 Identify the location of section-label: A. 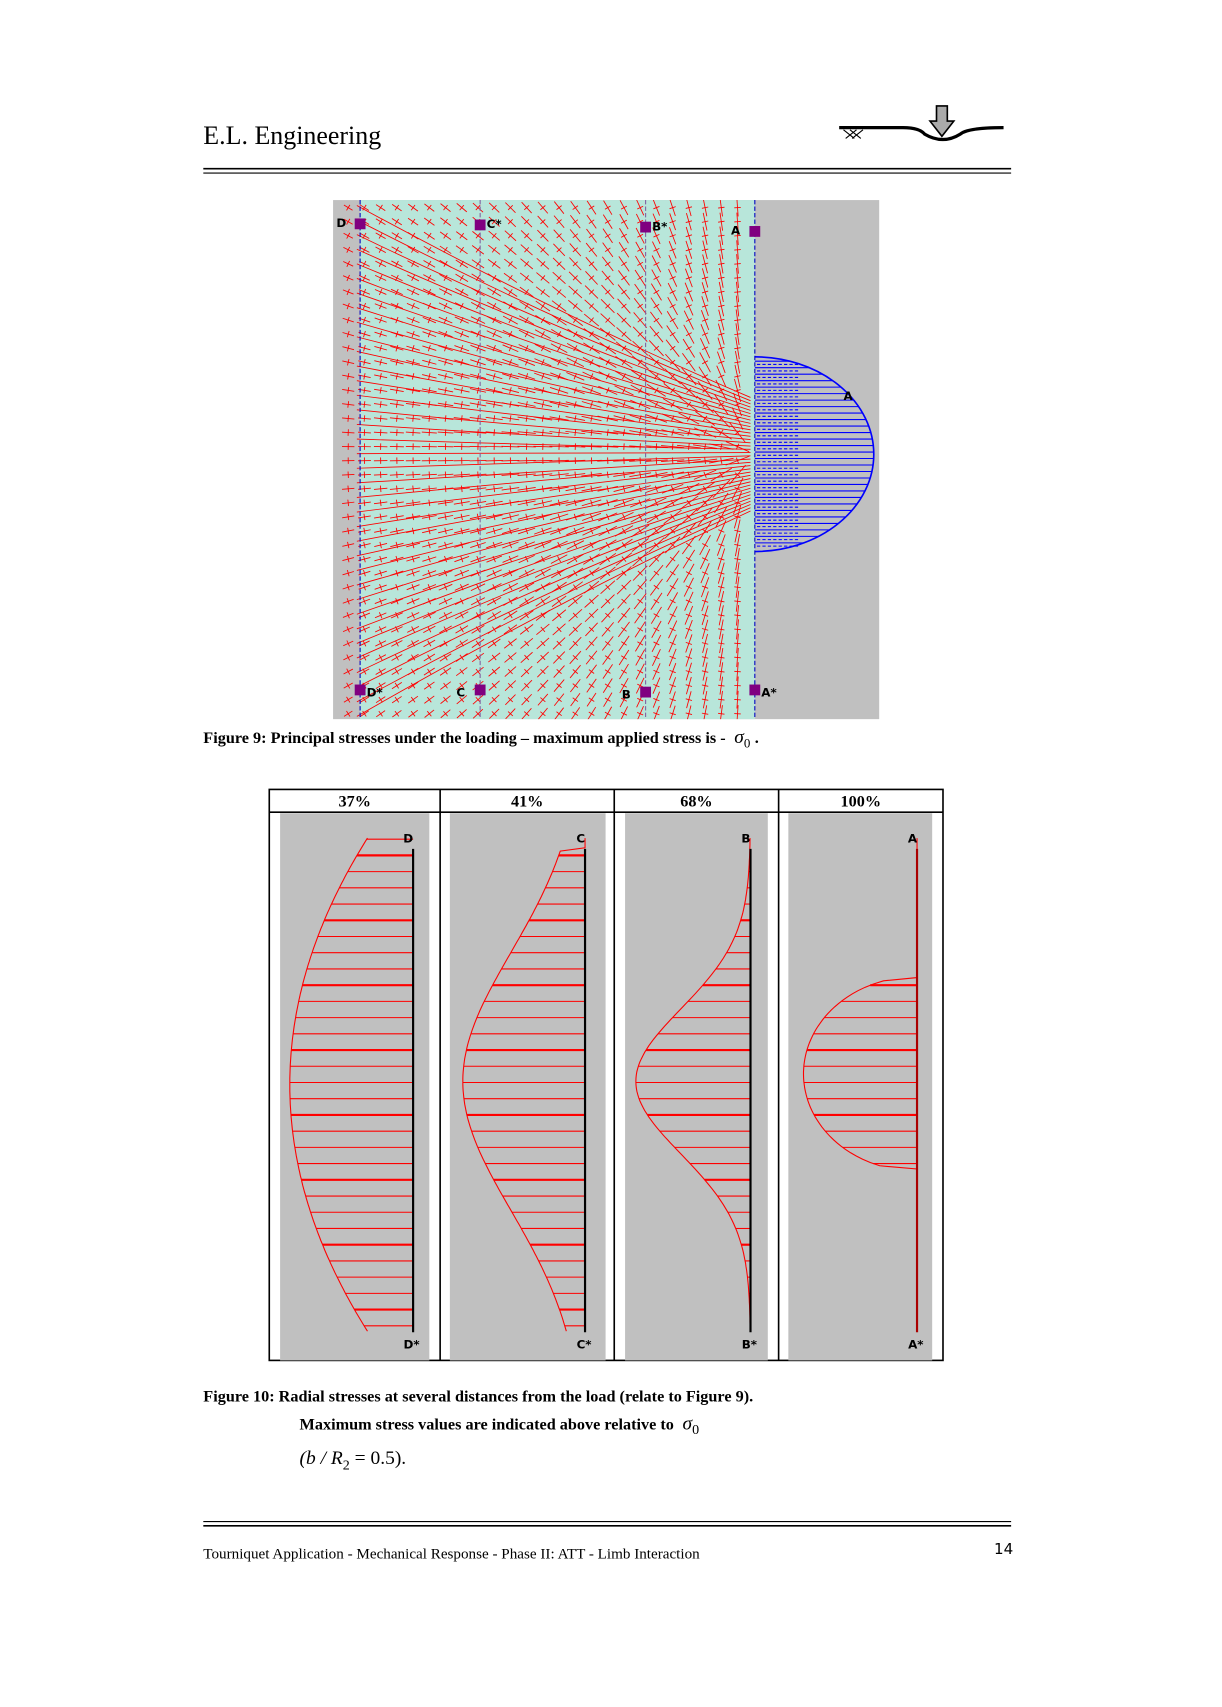
(913, 838).